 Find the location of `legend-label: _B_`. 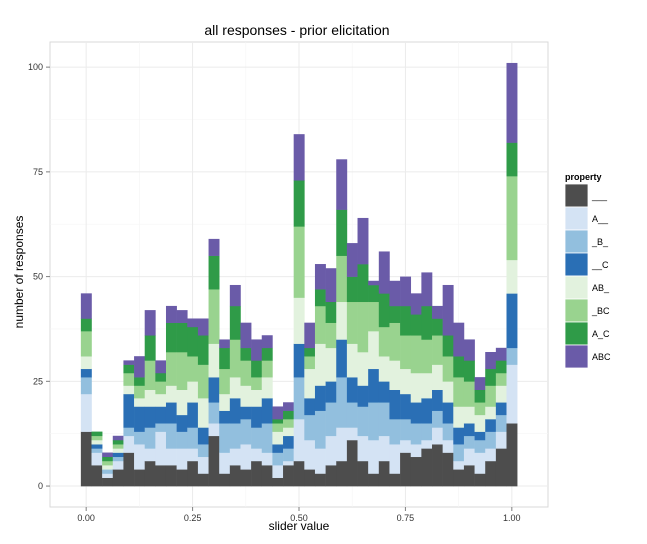

legend-label: _B_ is located at coordinates (600, 242).